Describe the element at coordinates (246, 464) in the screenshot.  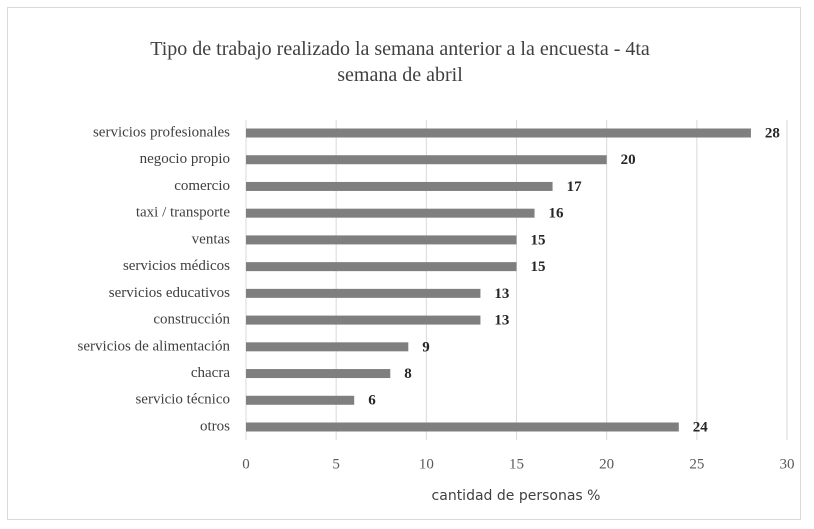
I see `x-tick-label: 0` at that location.